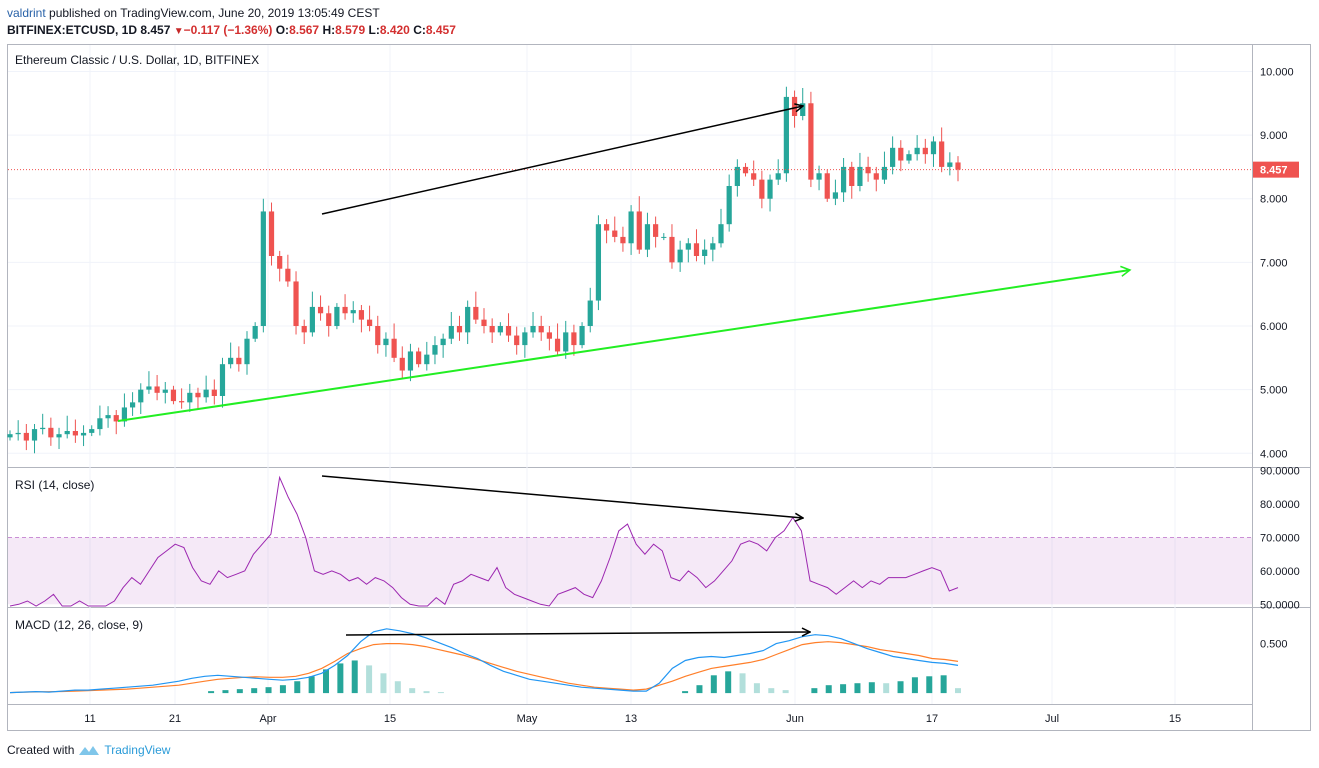  Describe the element at coordinates (440, 30) in the screenshot. I see `close-value: 8.457` at that location.